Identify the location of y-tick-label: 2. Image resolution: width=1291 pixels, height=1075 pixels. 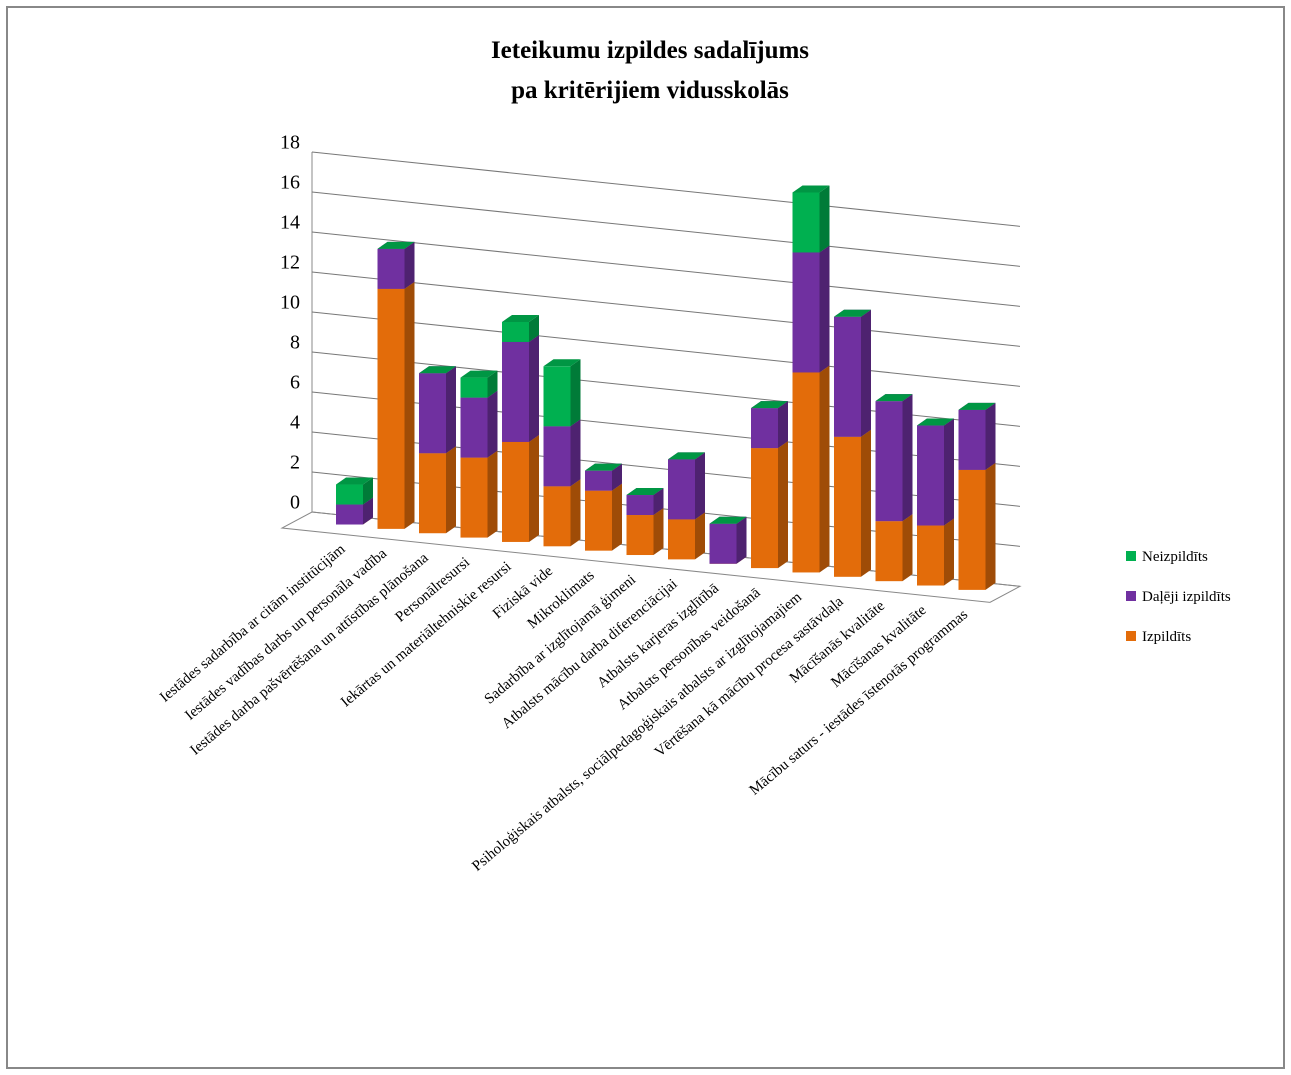
(295, 463).